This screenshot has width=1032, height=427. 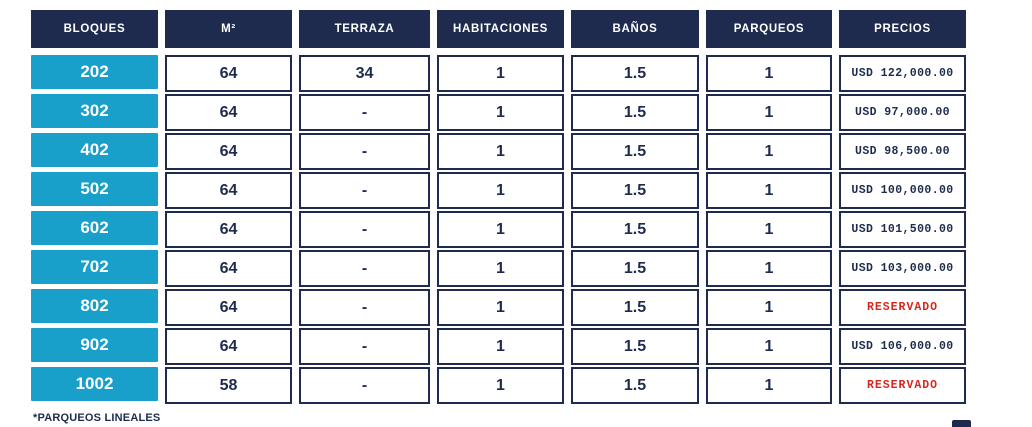 I want to click on table-row: 402 64-1 1.5 1 USD 98,500.00, so click(x=498, y=151).